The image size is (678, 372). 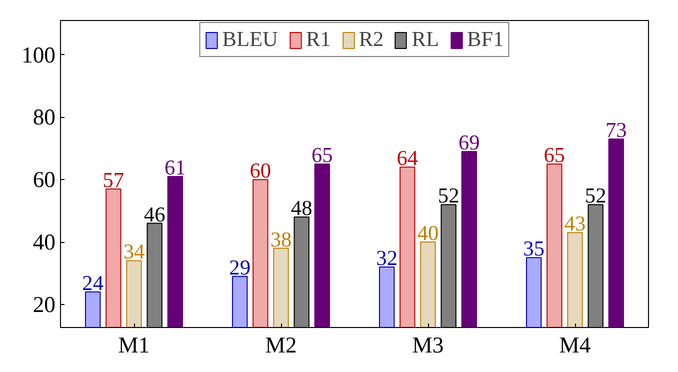 I want to click on y-tick-label: 20, so click(x=44, y=304).